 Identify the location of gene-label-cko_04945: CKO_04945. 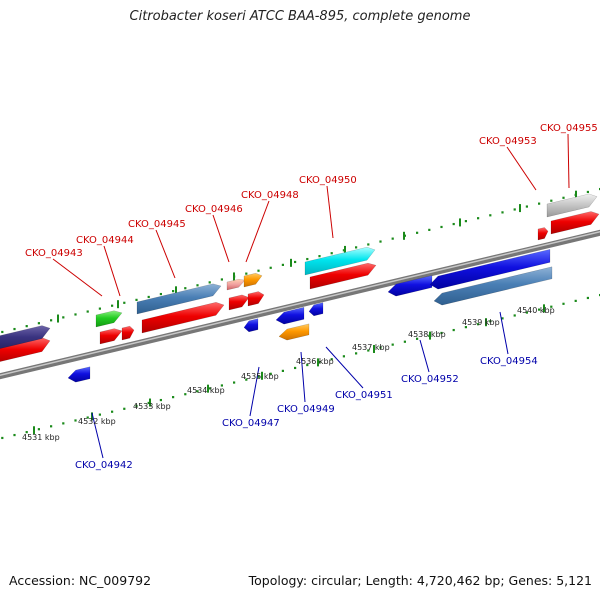
(157, 224).